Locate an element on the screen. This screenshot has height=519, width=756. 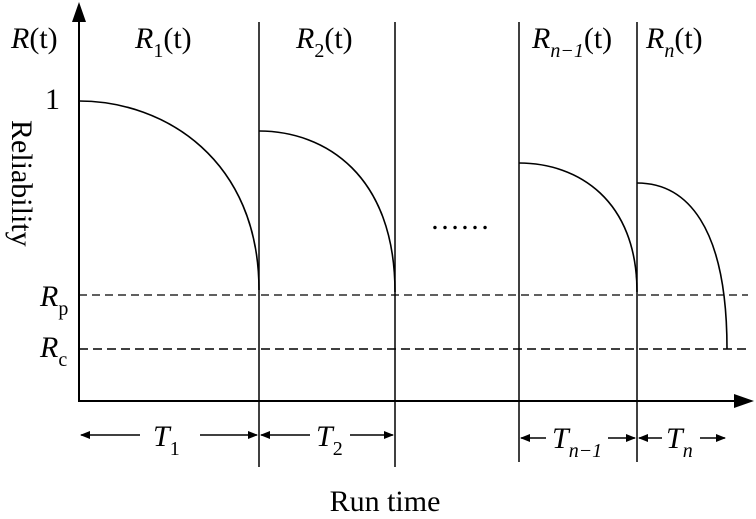
stage-label-1: R1(t) is located at coordinates (163, 42).